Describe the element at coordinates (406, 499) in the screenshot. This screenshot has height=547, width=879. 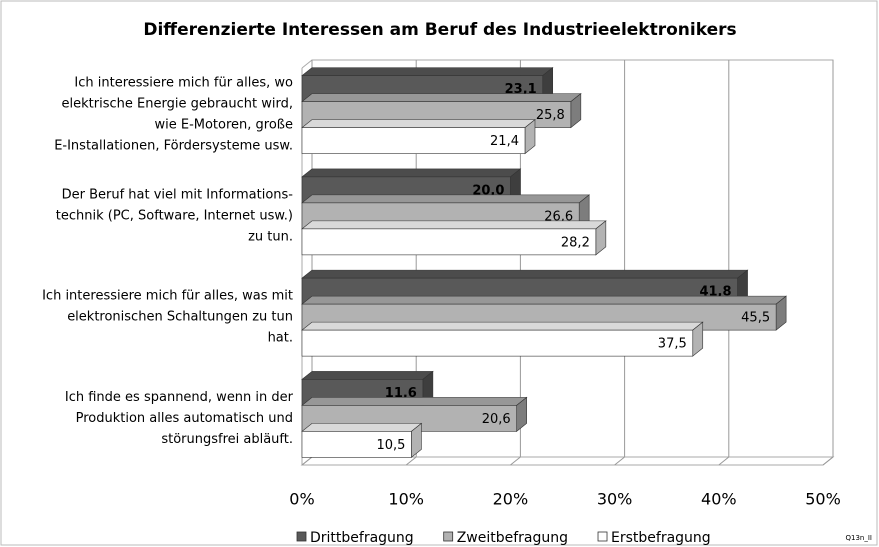
I see `x-tick-label: 10%` at that location.